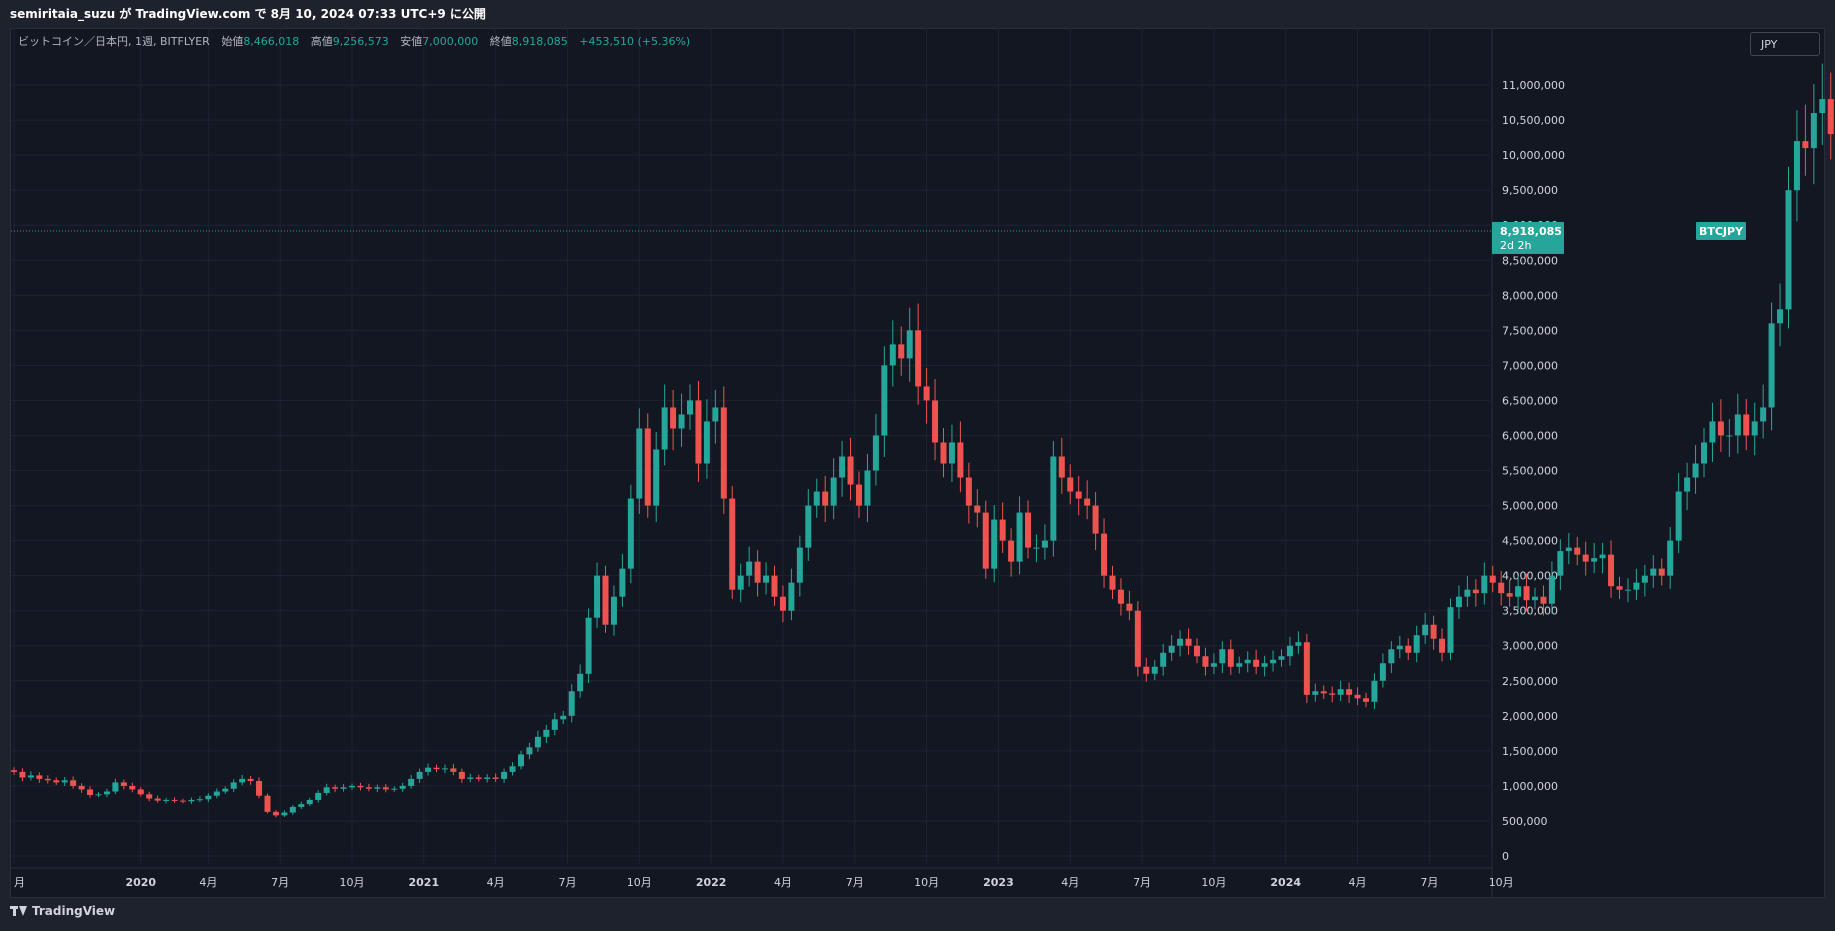 The width and height of the screenshot is (1835, 931). What do you see at coordinates (1533, 120) in the screenshot?
I see `price-tick-label: 10,500,000` at bounding box center [1533, 120].